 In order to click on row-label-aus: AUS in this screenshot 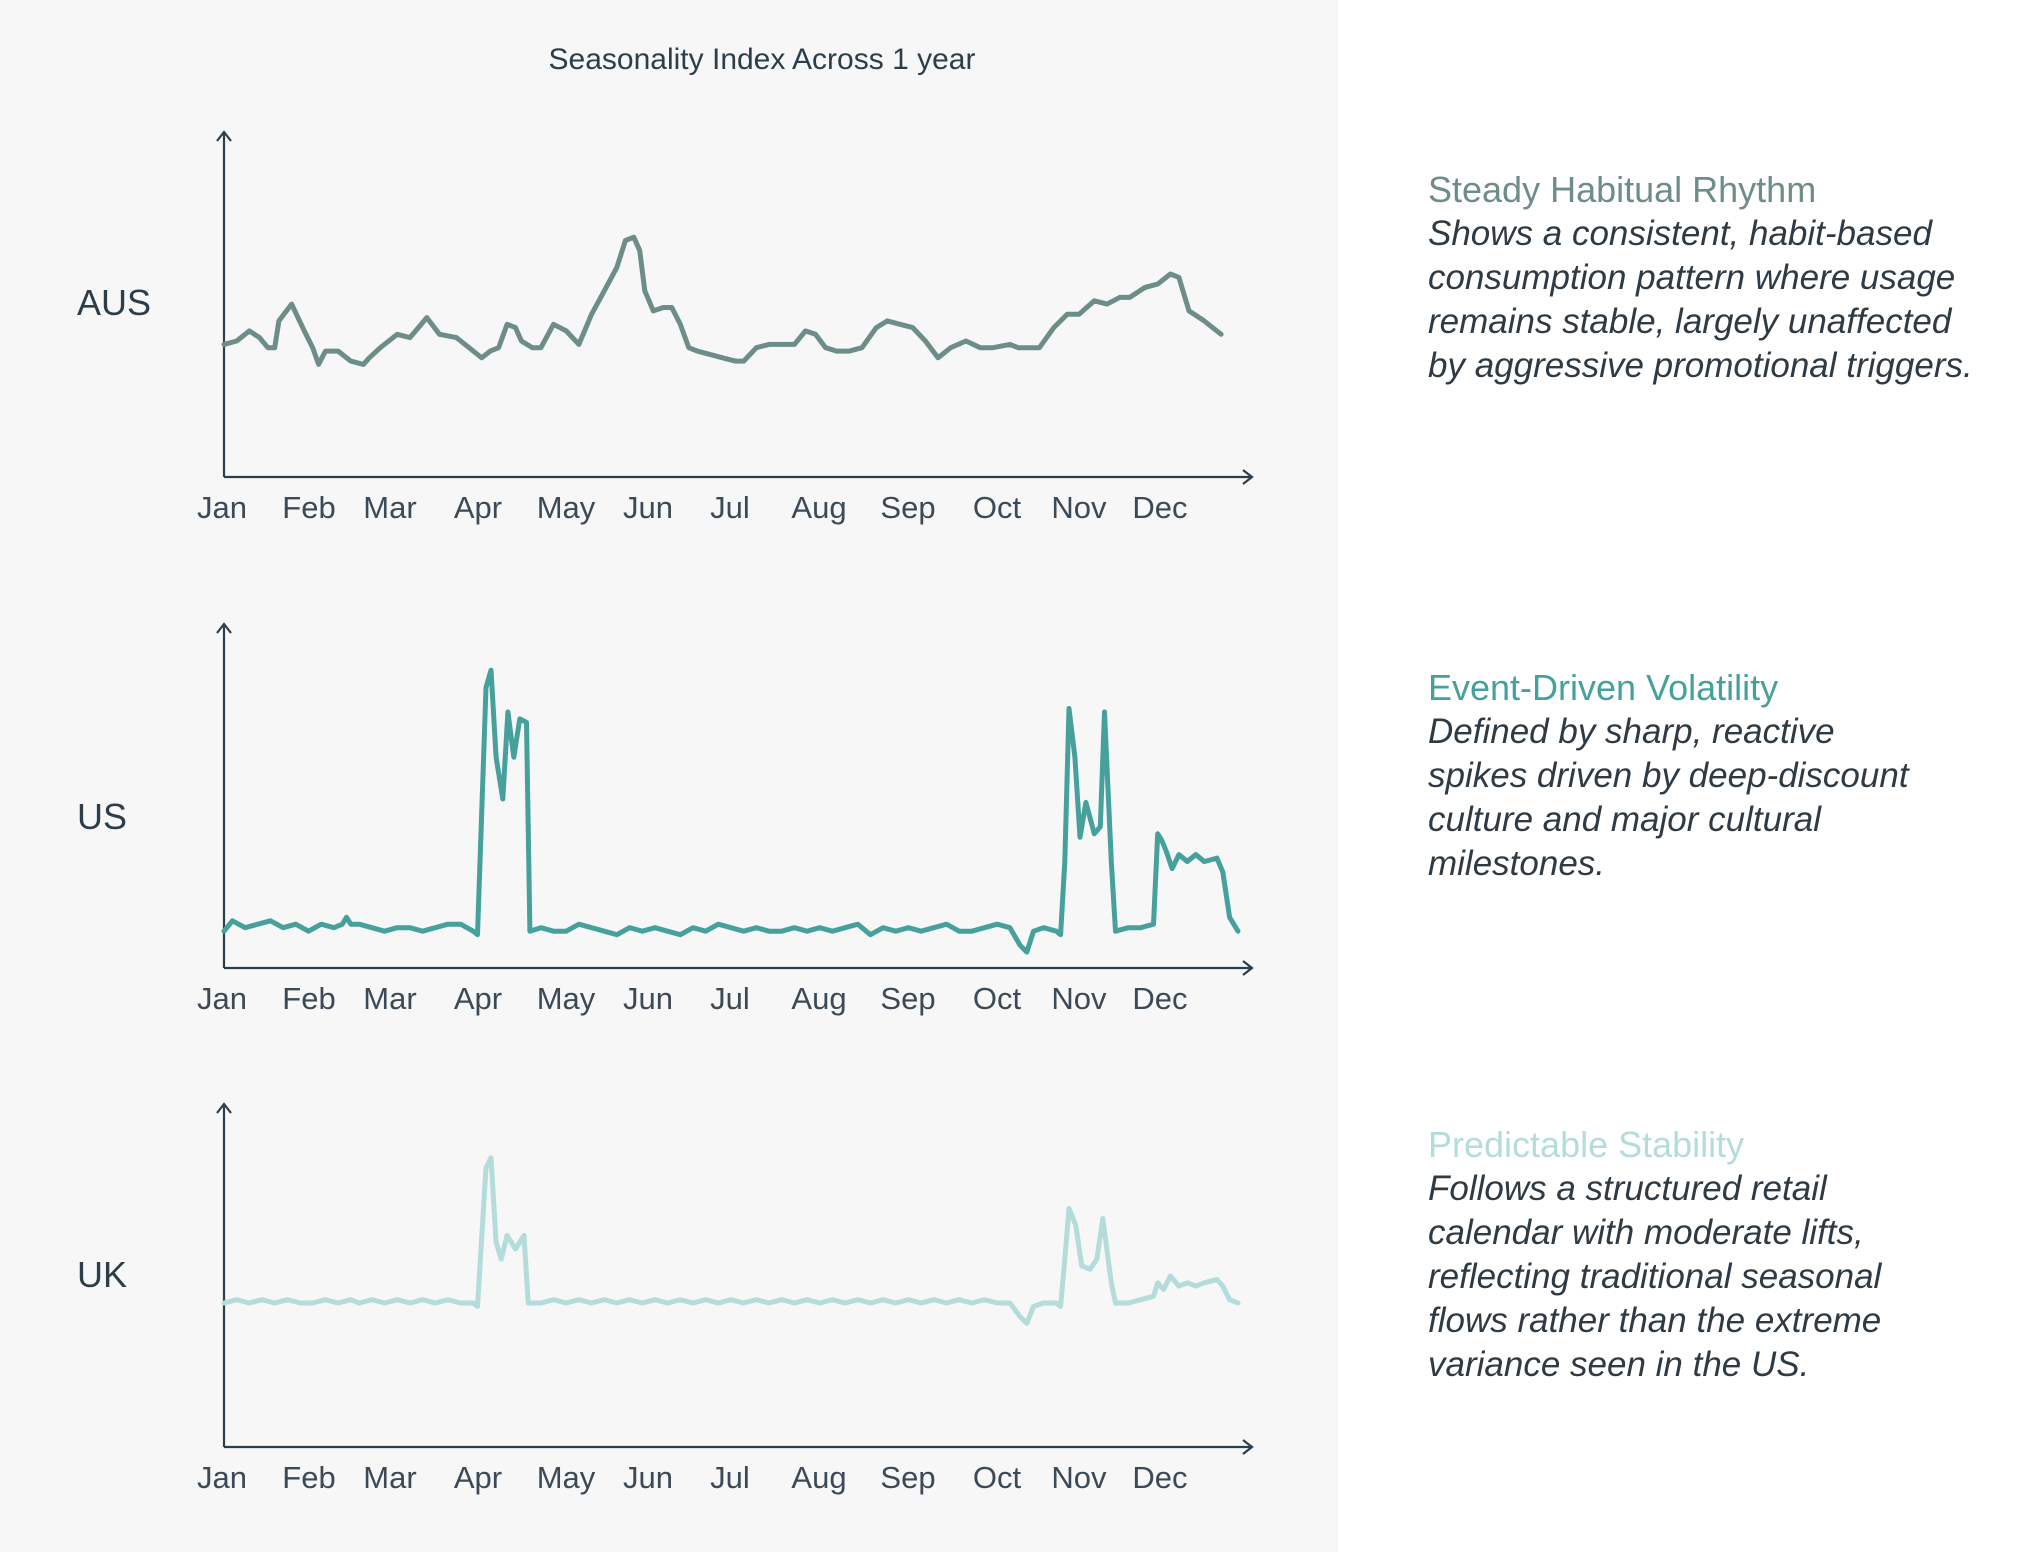, I will do `click(114, 302)`.